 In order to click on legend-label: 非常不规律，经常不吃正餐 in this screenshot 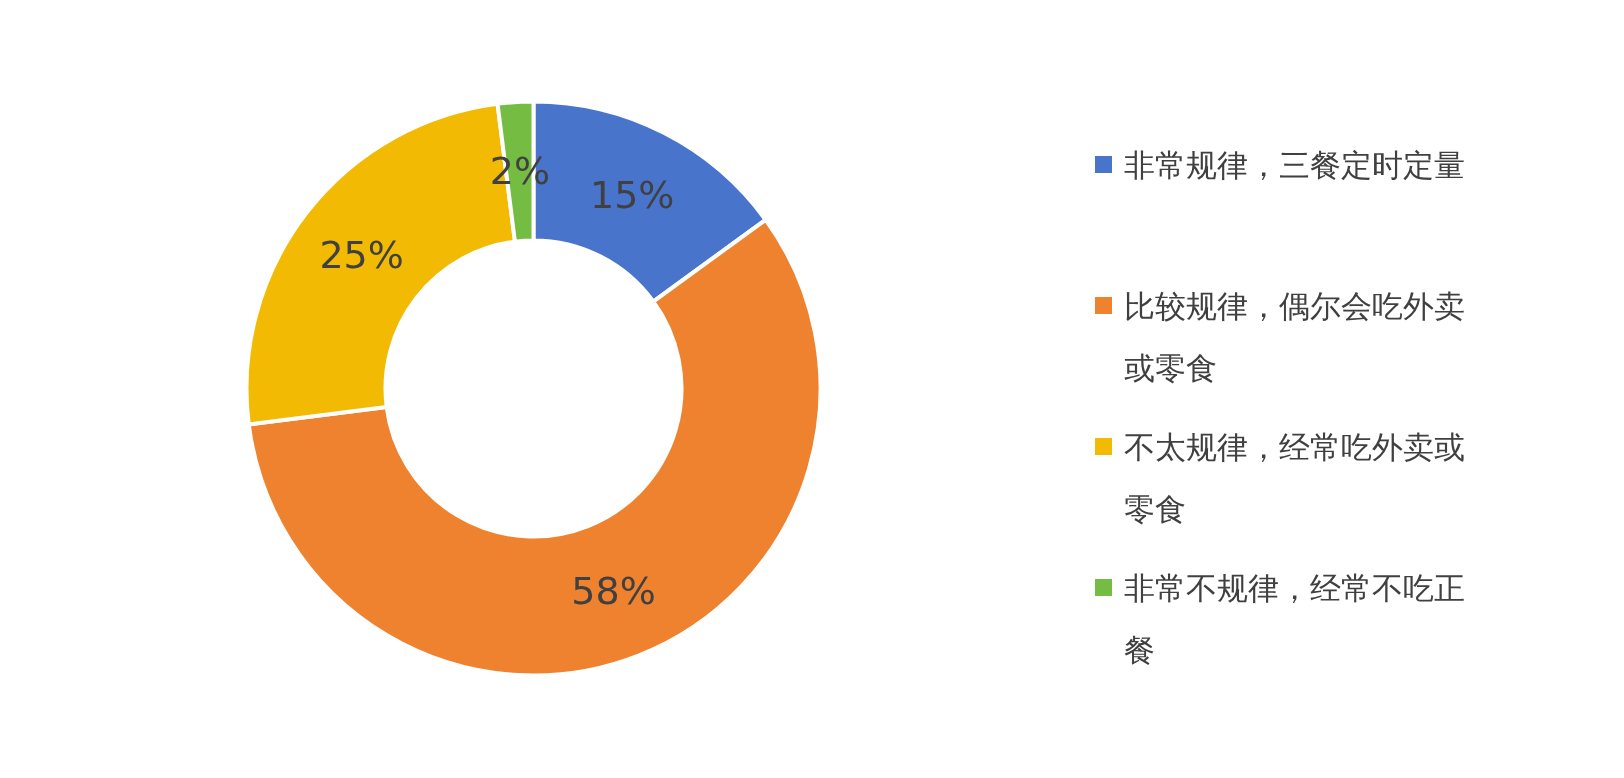, I will do `click(1294, 618)`.